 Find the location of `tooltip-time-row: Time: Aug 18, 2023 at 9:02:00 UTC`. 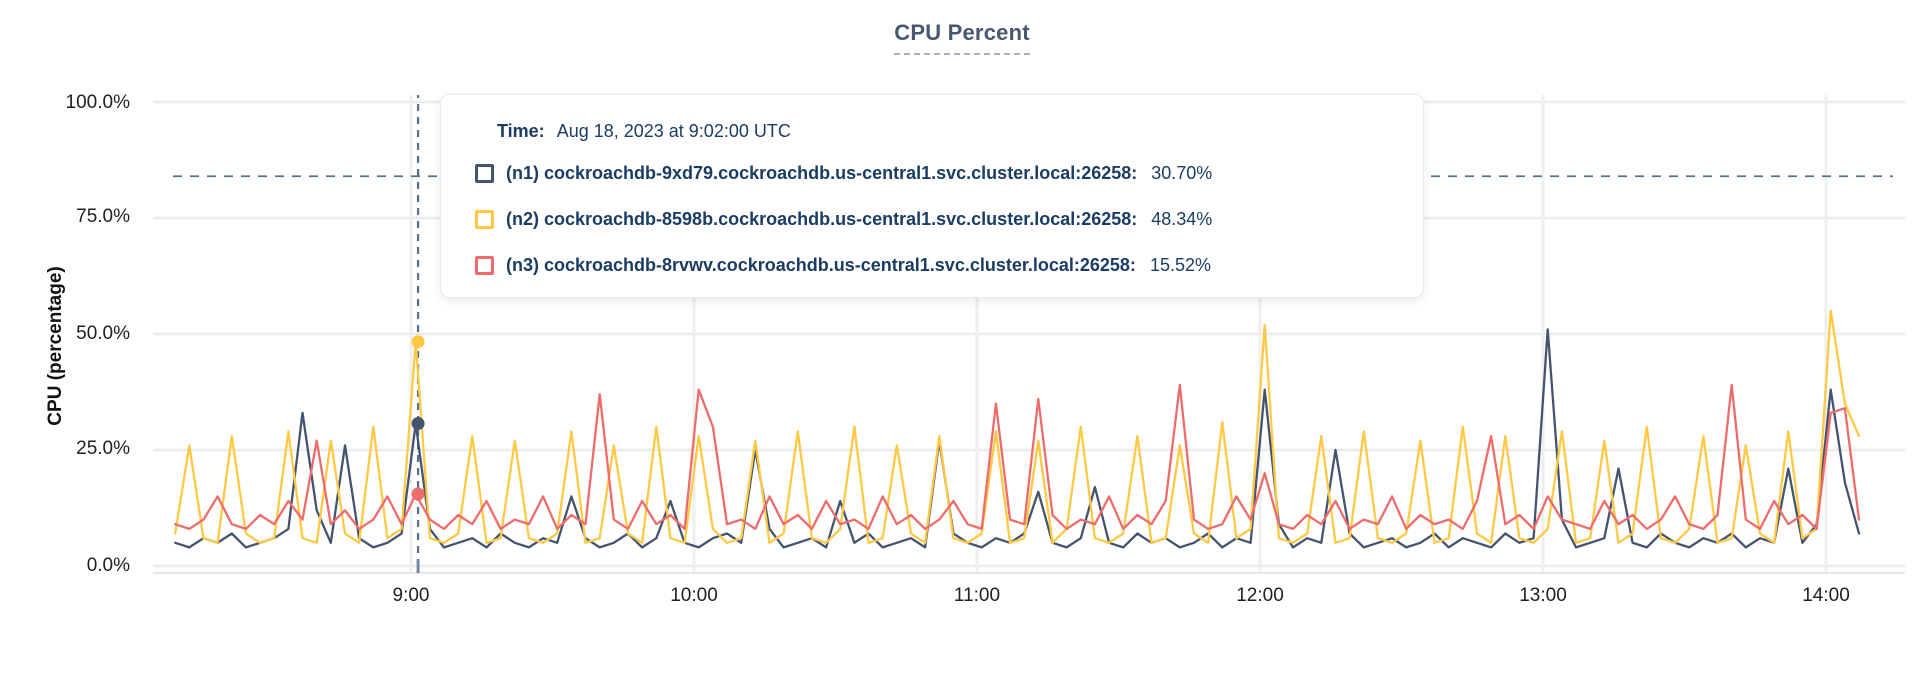

tooltip-time-row: Time: Aug 18, 2023 at 9:02:00 UTC is located at coordinates (945, 131).